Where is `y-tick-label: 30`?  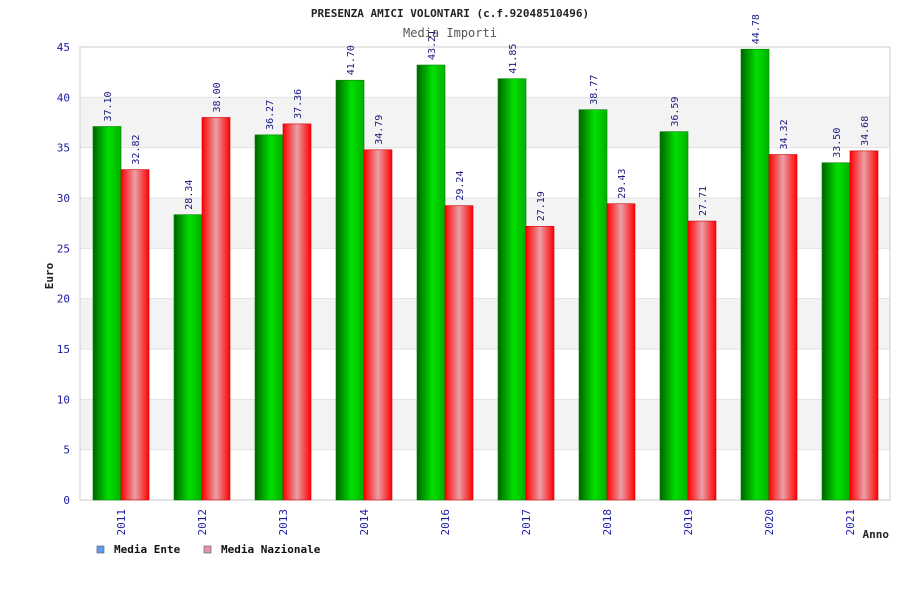 y-tick-label: 30 is located at coordinates (63, 198).